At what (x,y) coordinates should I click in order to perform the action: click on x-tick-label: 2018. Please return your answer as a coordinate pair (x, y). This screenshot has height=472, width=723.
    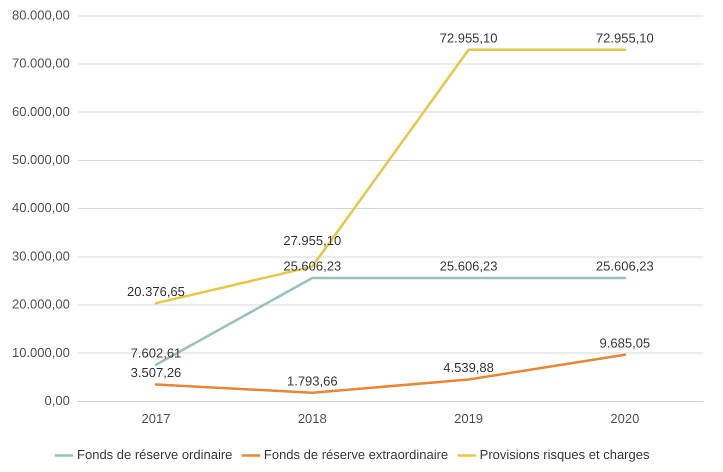
    Looking at the image, I should click on (312, 418).